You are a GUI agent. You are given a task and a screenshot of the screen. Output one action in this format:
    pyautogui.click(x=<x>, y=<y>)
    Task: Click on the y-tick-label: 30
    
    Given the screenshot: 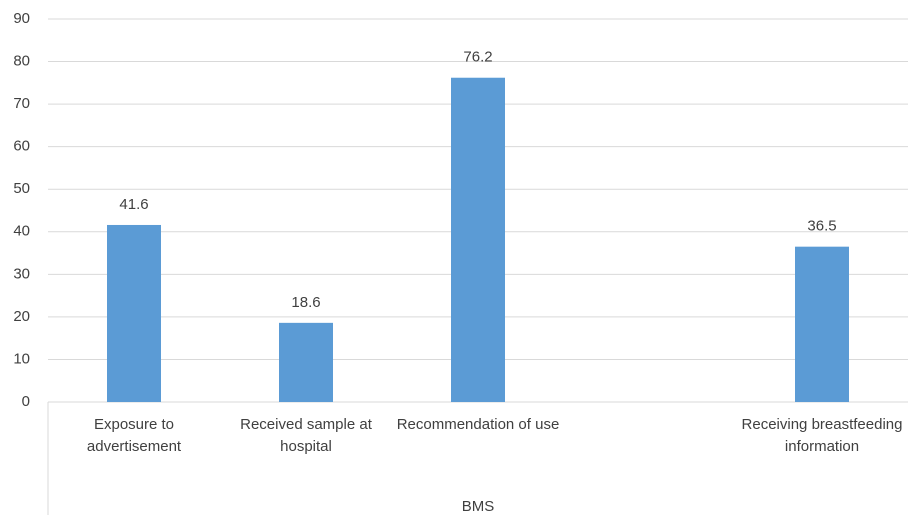 What is the action you would take?
    pyautogui.click(x=21, y=273)
    